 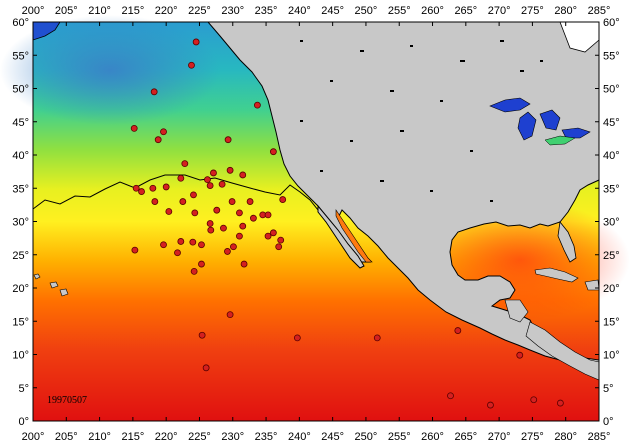 What do you see at coordinates (611, 356) in the screenshot?
I see `y-tick-label-right: 10°` at bounding box center [611, 356].